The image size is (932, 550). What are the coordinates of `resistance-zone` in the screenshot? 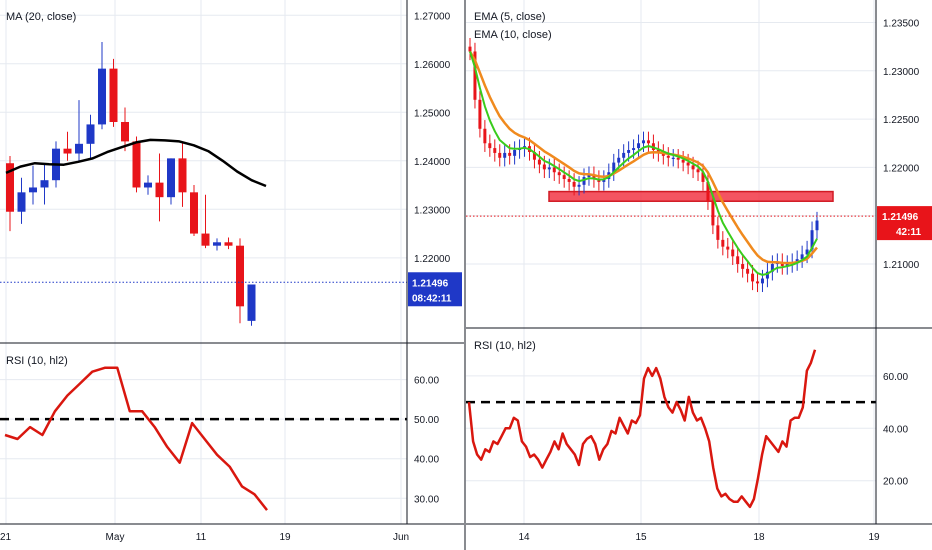 It's located at (691, 196).